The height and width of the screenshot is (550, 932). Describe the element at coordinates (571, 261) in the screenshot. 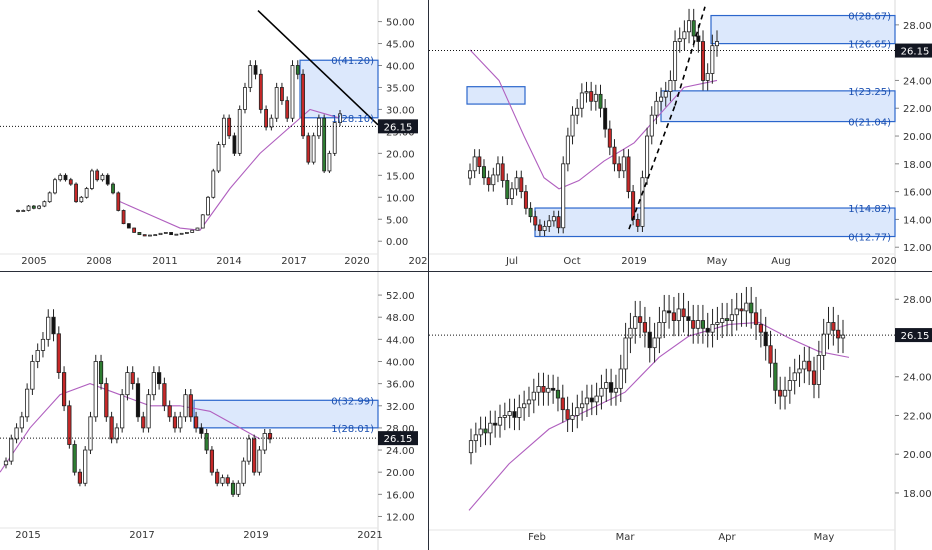

I see `x-tick-label: Oct` at that location.